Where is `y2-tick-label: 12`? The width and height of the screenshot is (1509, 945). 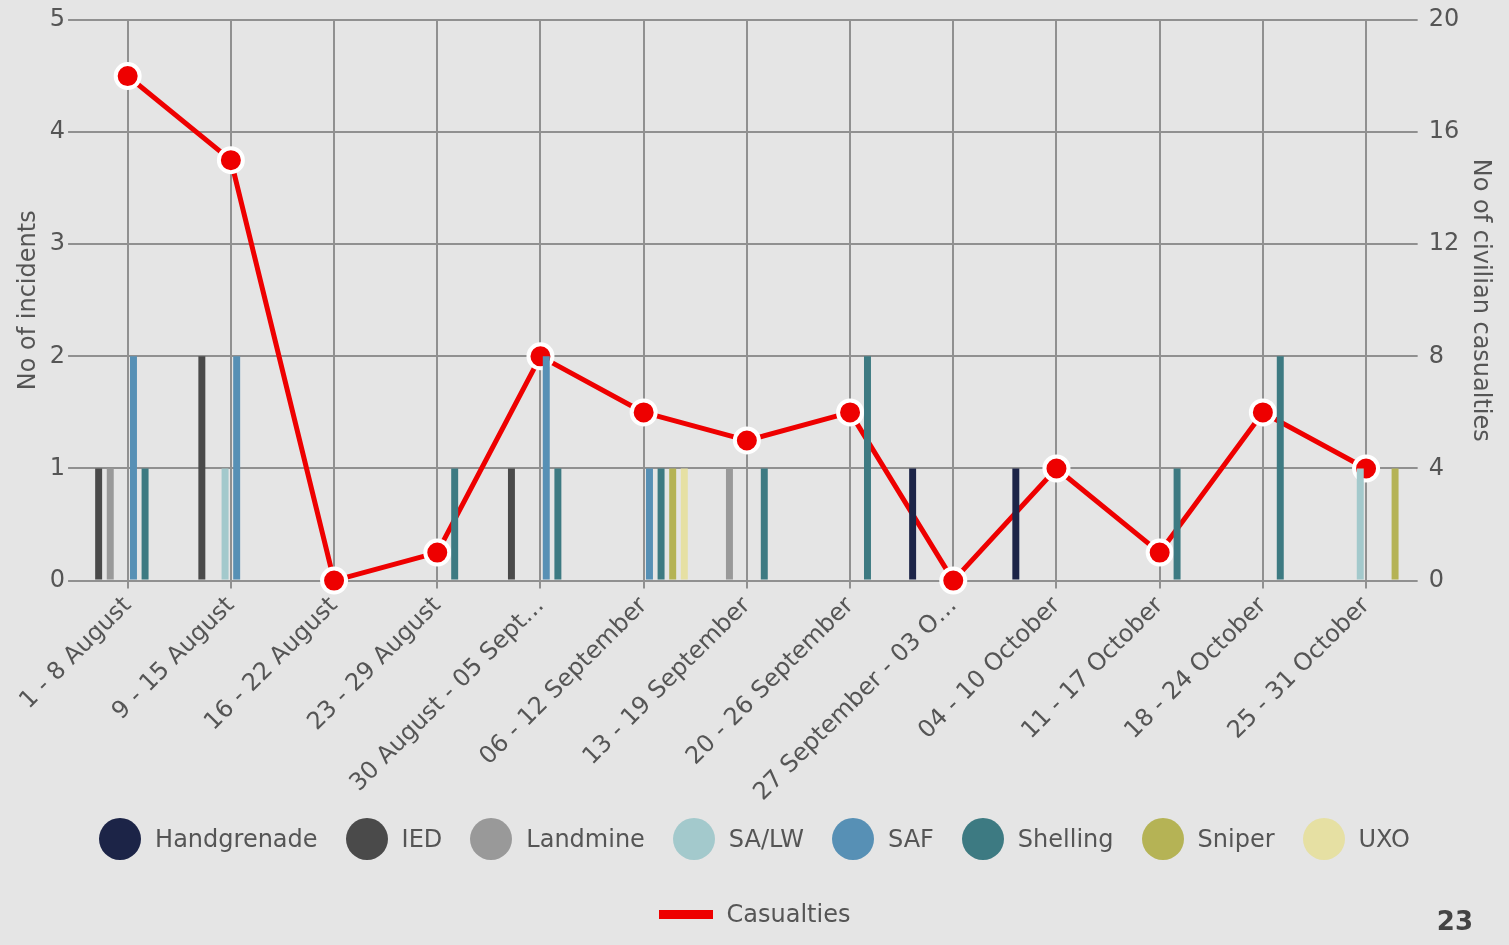 y2-tick-label: 12 is located at coordinates (1444, 242).